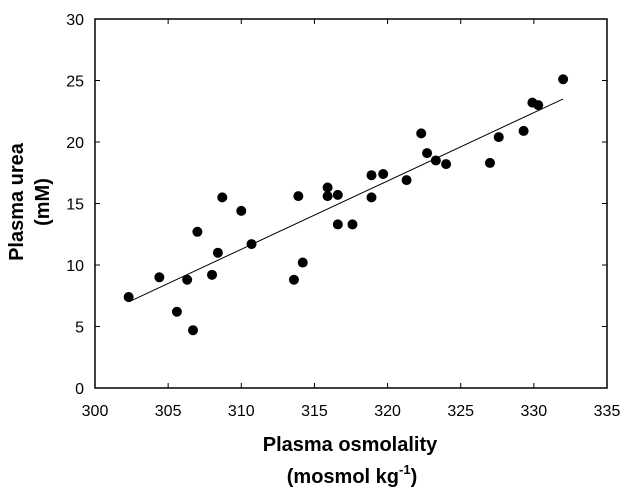 The height and width of the screenshot is (490, 630). I want to click on y-tick-label: 20, so click(75, 143).